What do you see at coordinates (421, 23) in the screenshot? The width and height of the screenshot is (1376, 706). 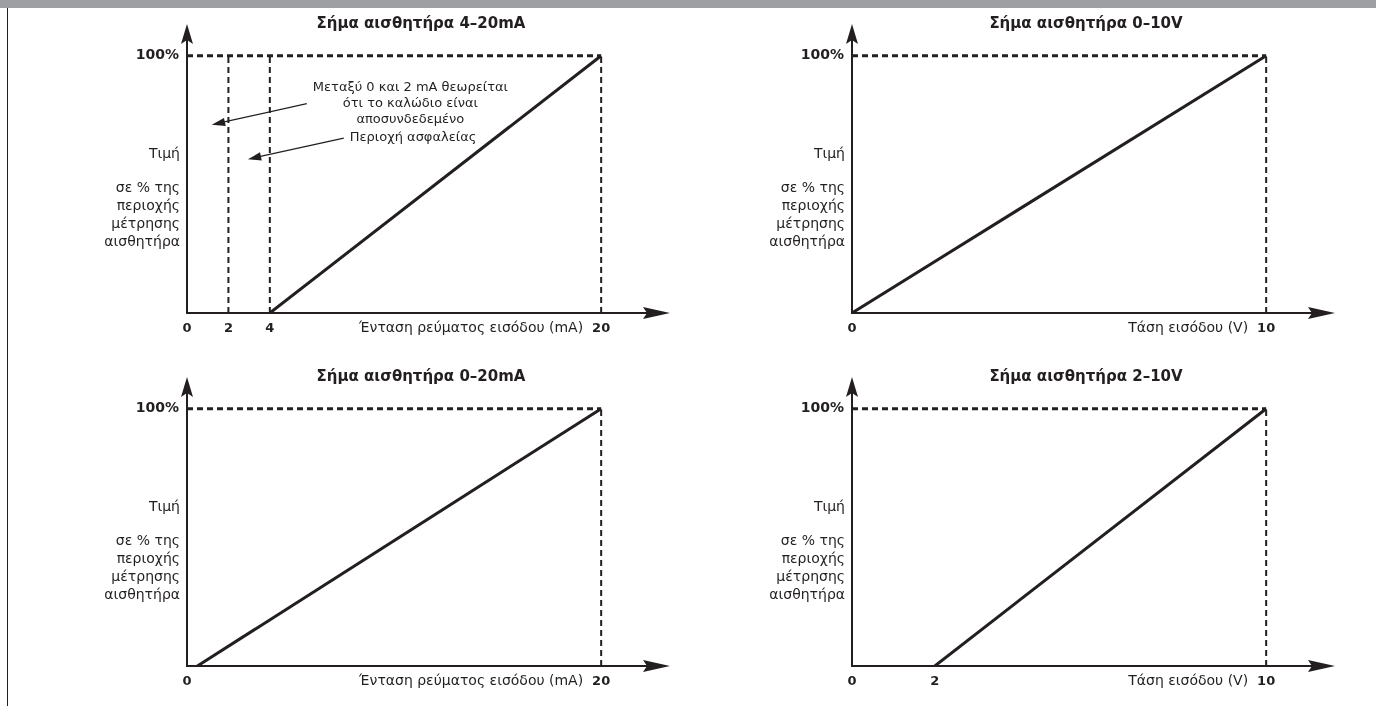 I see `chart-title: Σήμα αισθητήρα 4–20mA` at bounding box center [421, 23].